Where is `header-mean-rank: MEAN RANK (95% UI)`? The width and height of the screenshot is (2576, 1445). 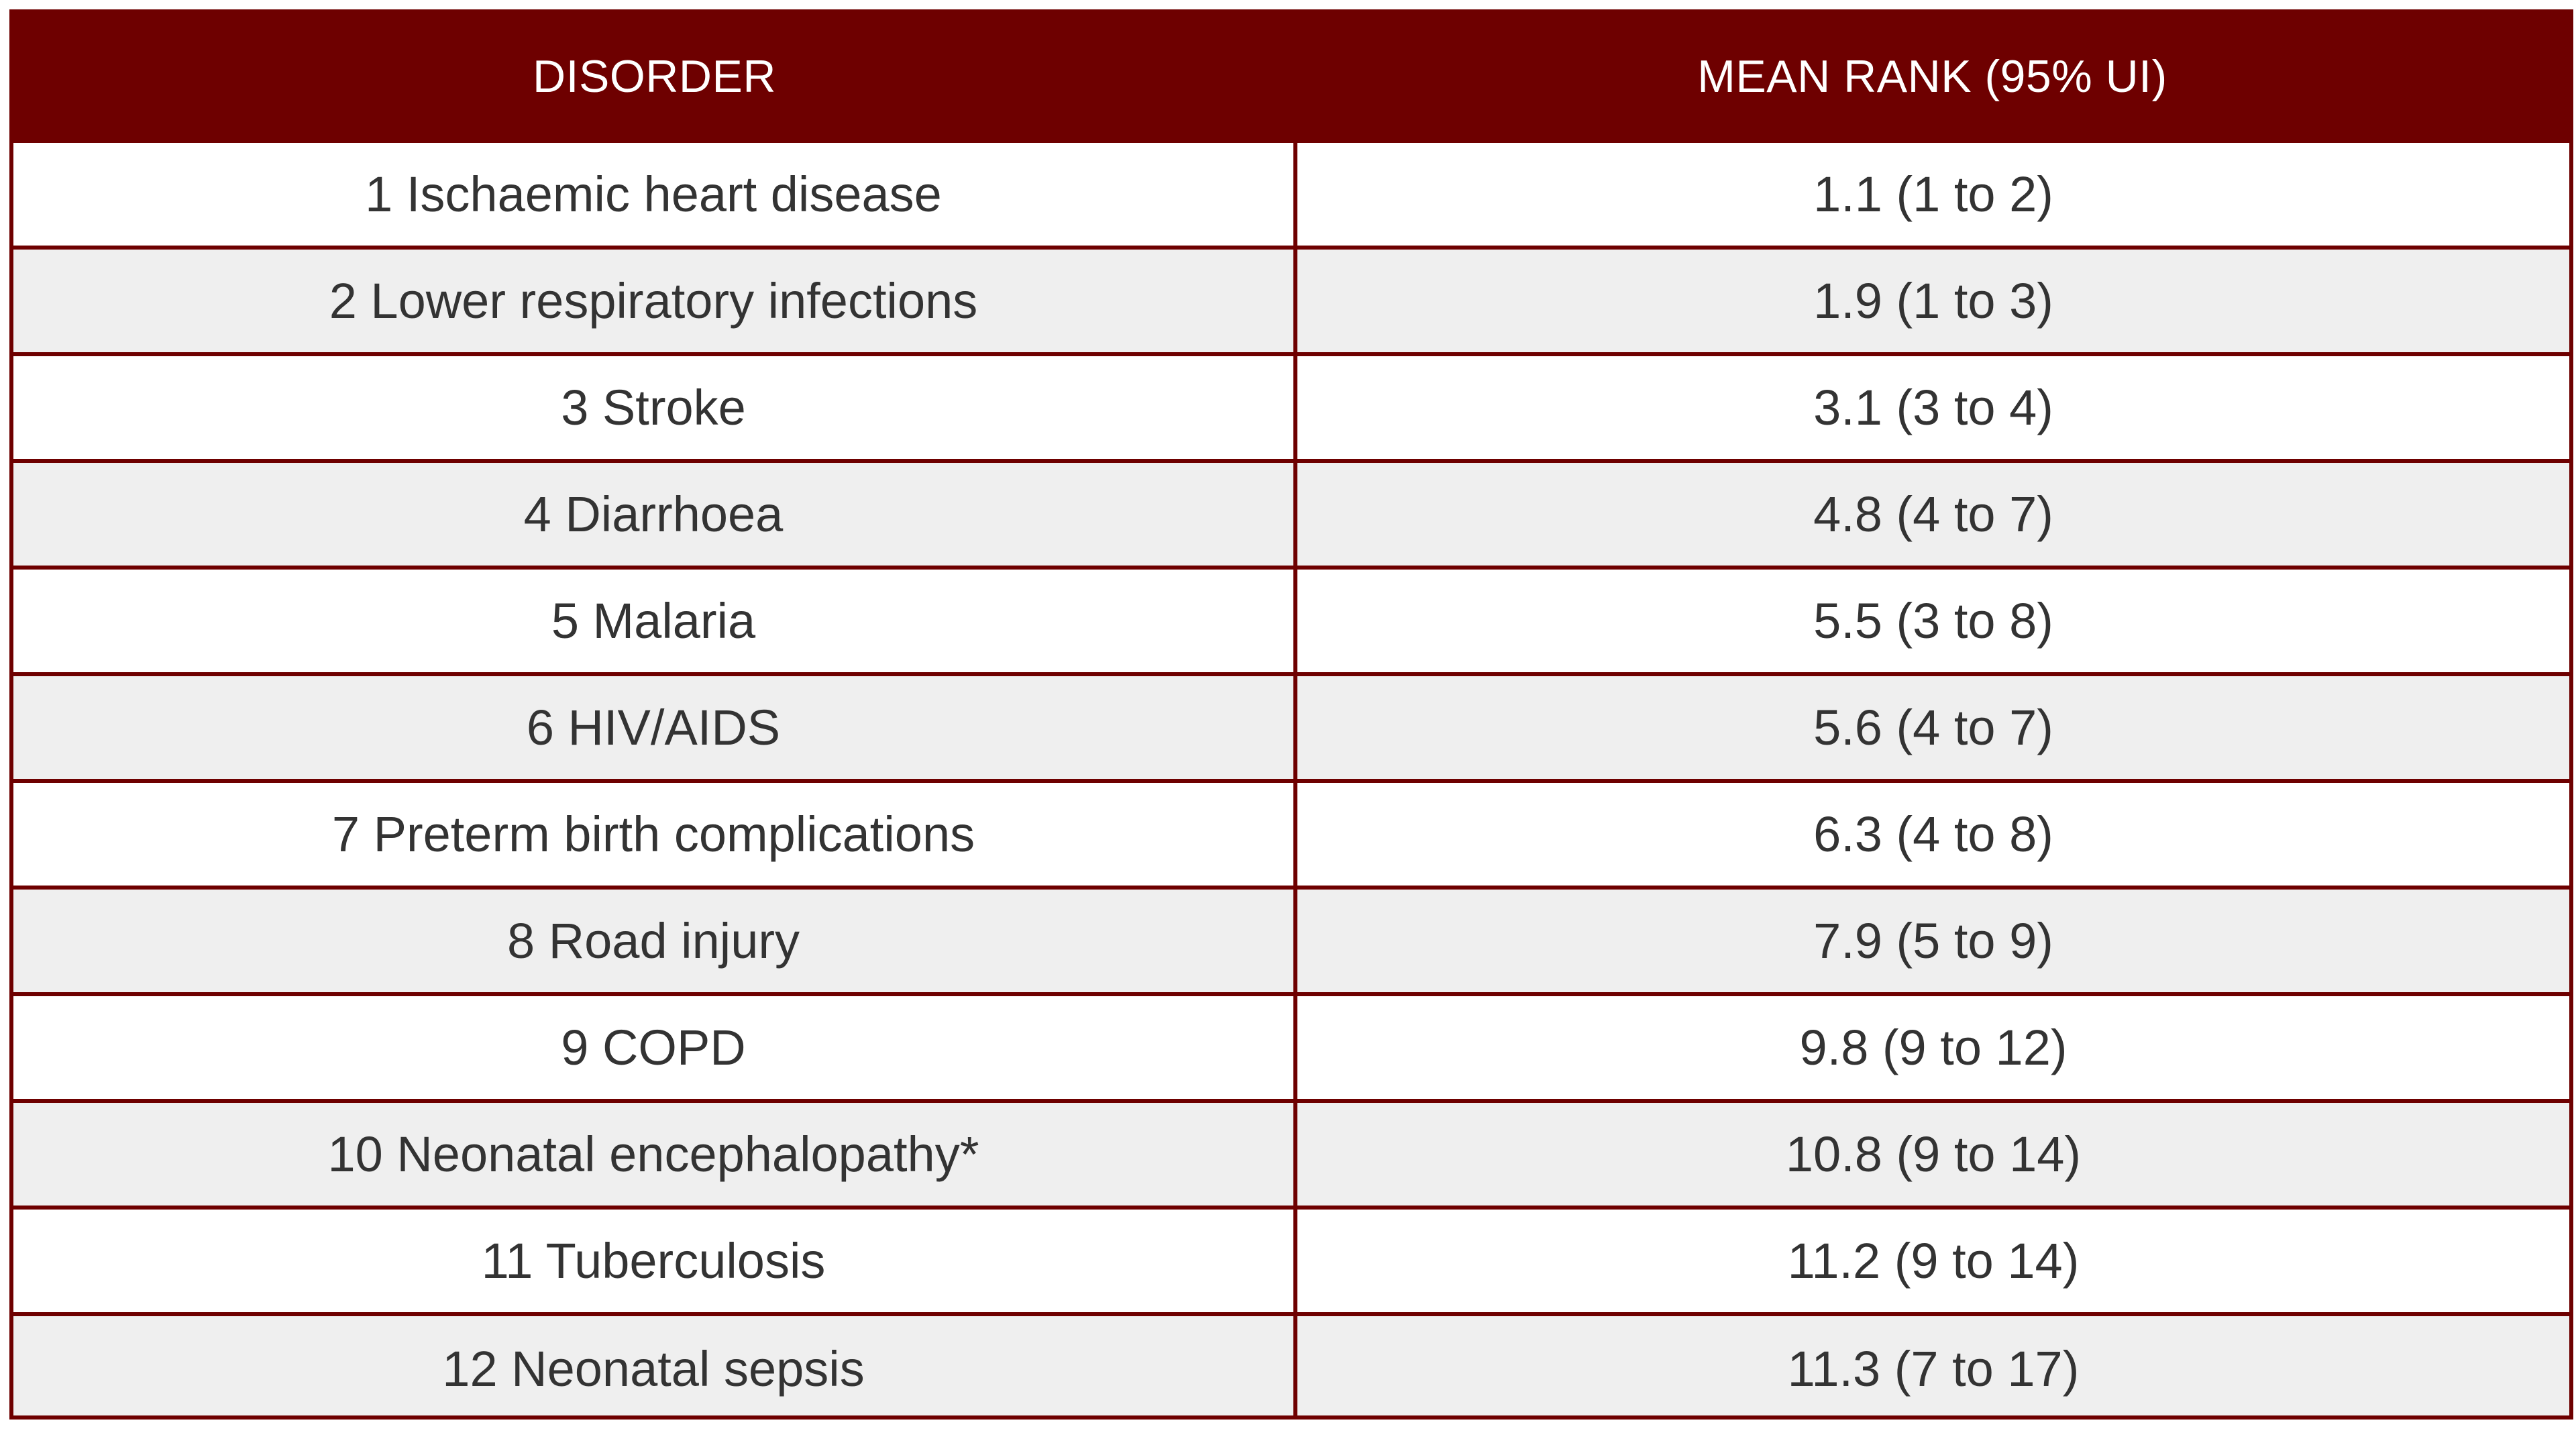
header-mean-rank: MEAN RANK (95% UI) is located at coordinates (1932, 77).